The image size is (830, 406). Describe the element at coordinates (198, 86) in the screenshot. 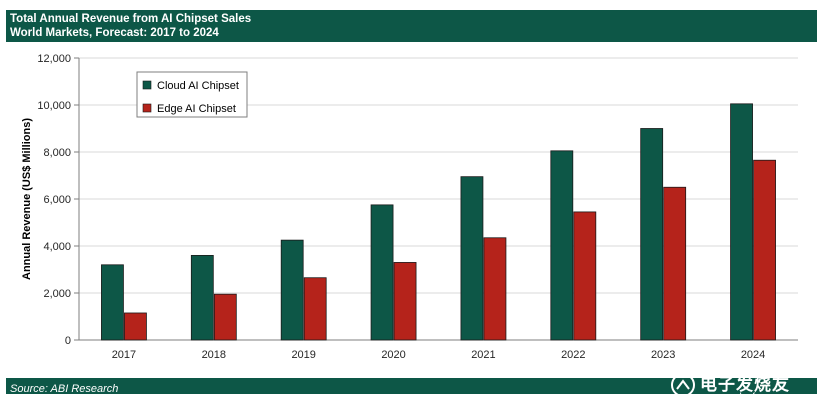

I see `legend-label-cloud: Cloud AI Chipset` at that location.